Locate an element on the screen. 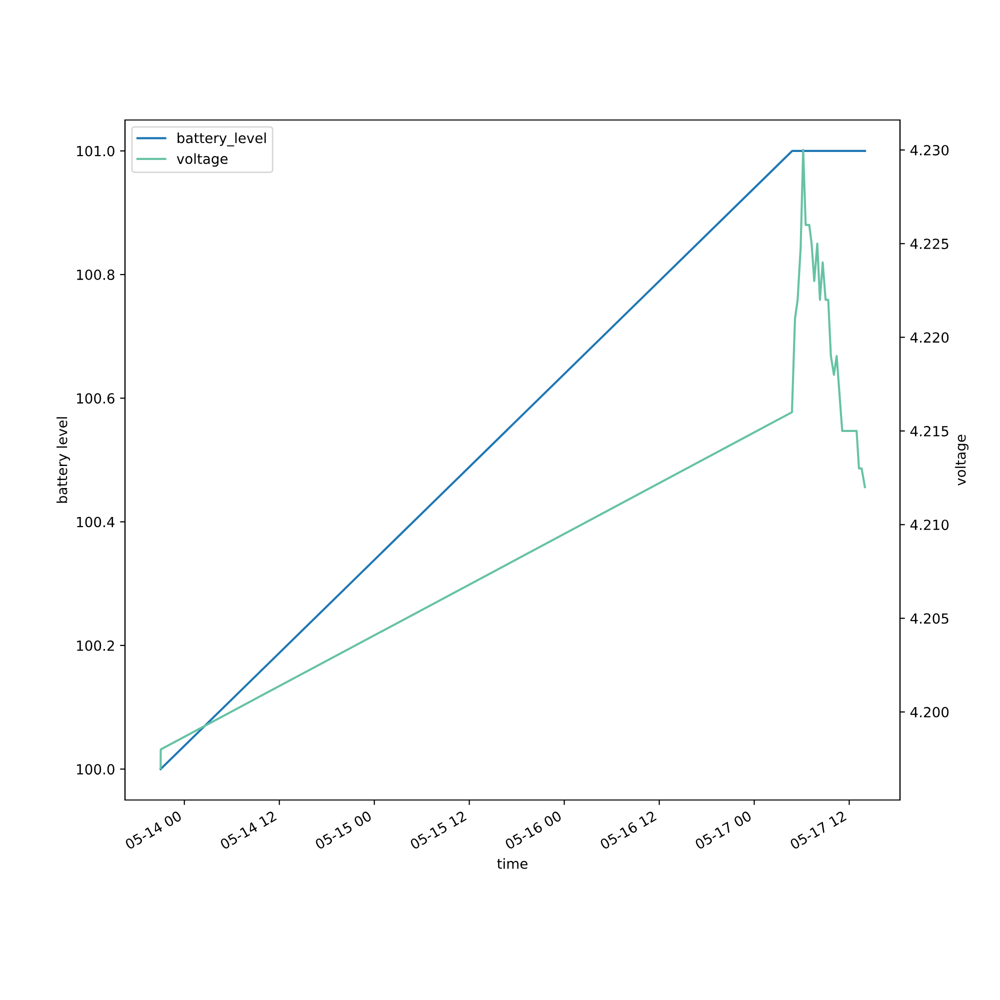  y-tick-label: 100.6 is located at coordinates (95, 398).